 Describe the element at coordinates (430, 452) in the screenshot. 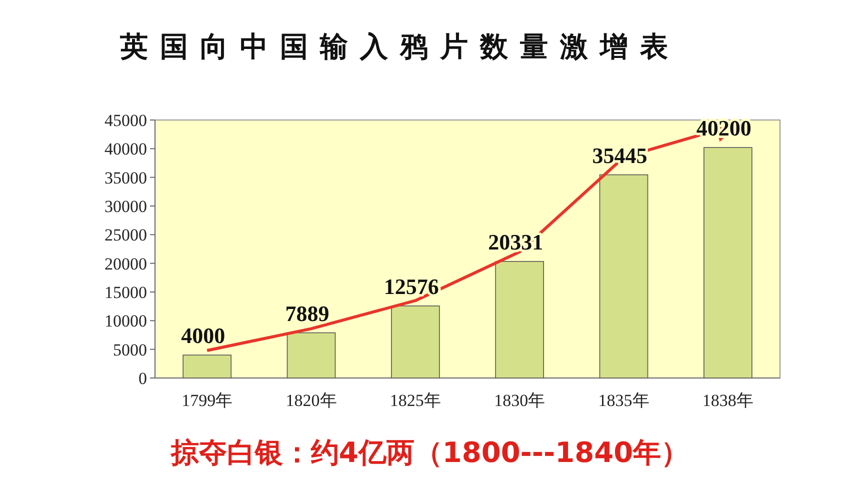

I see `text: 掠夺白银：约4亿两（1800---1840年）` at that location.